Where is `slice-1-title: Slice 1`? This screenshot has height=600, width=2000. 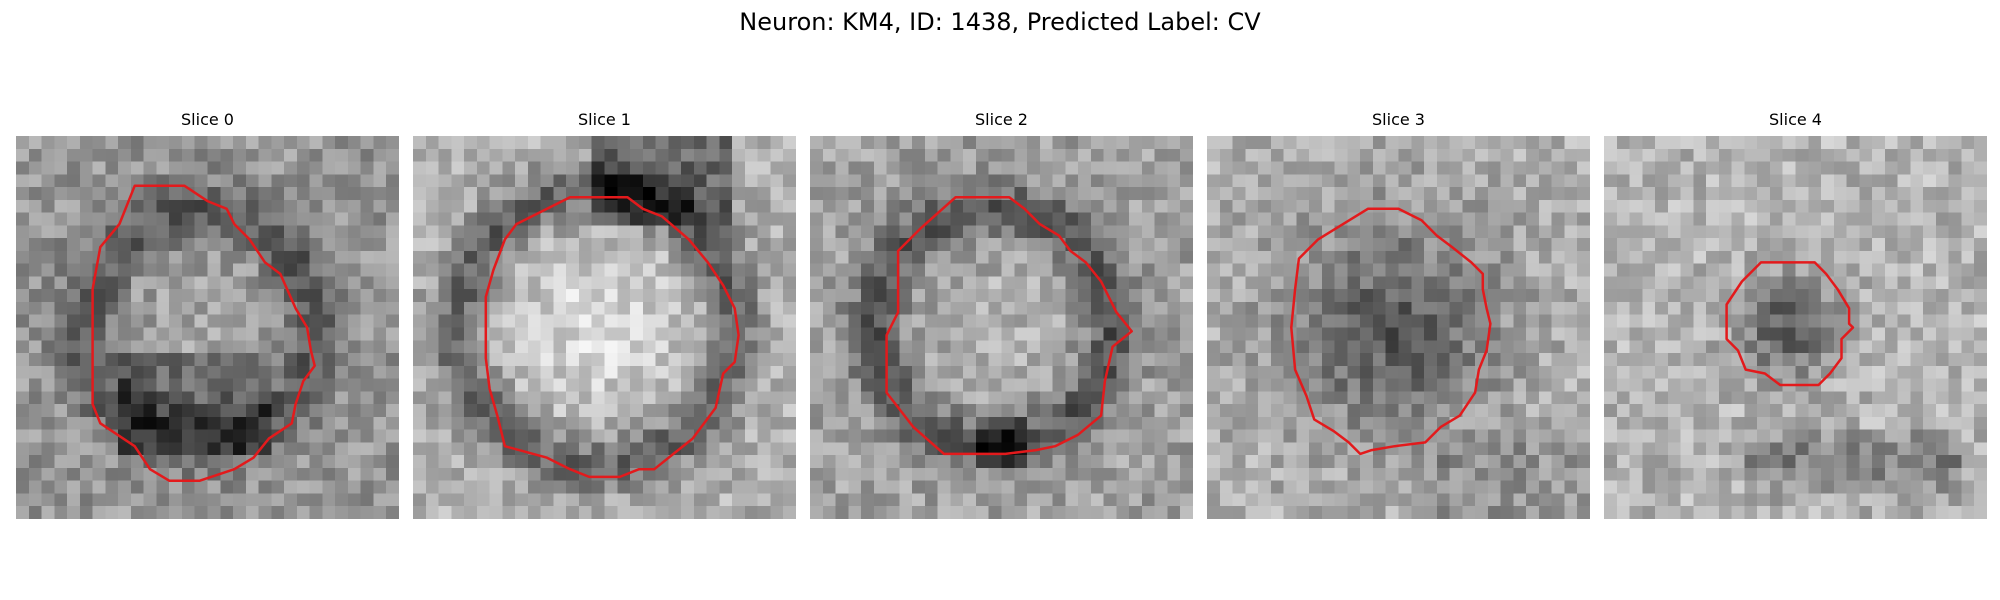
slice-1-title: Slice 1 is located at coordinates (604, 119).